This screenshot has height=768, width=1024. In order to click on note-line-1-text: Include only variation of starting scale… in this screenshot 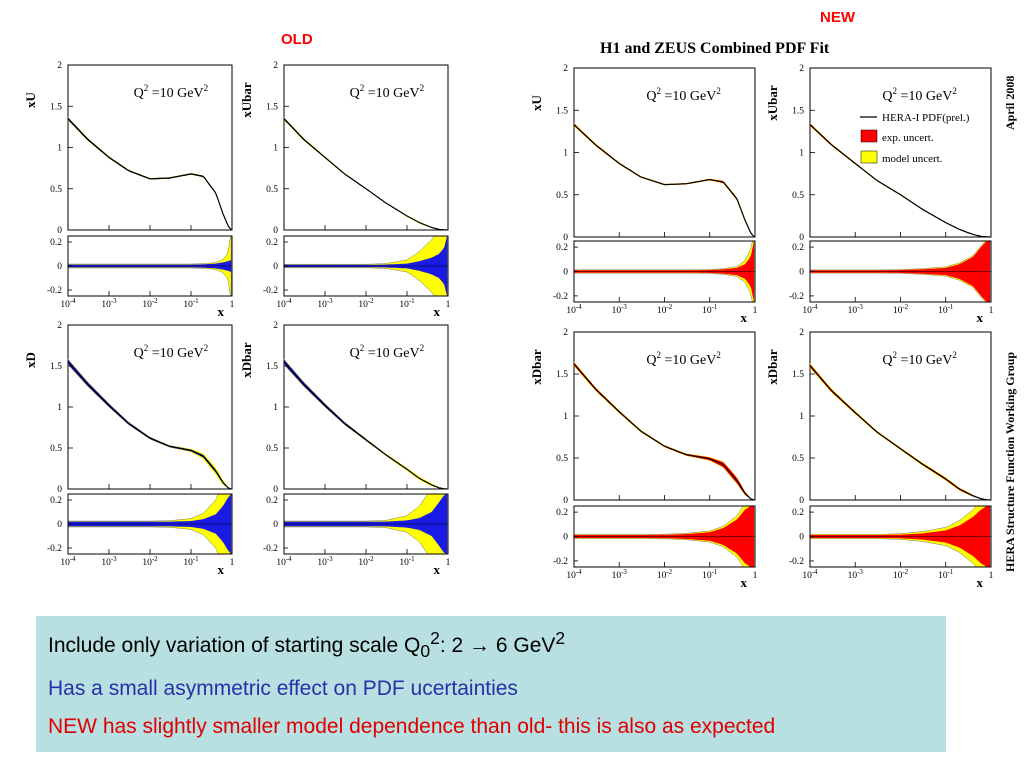, I will do `click(234, 645)`.